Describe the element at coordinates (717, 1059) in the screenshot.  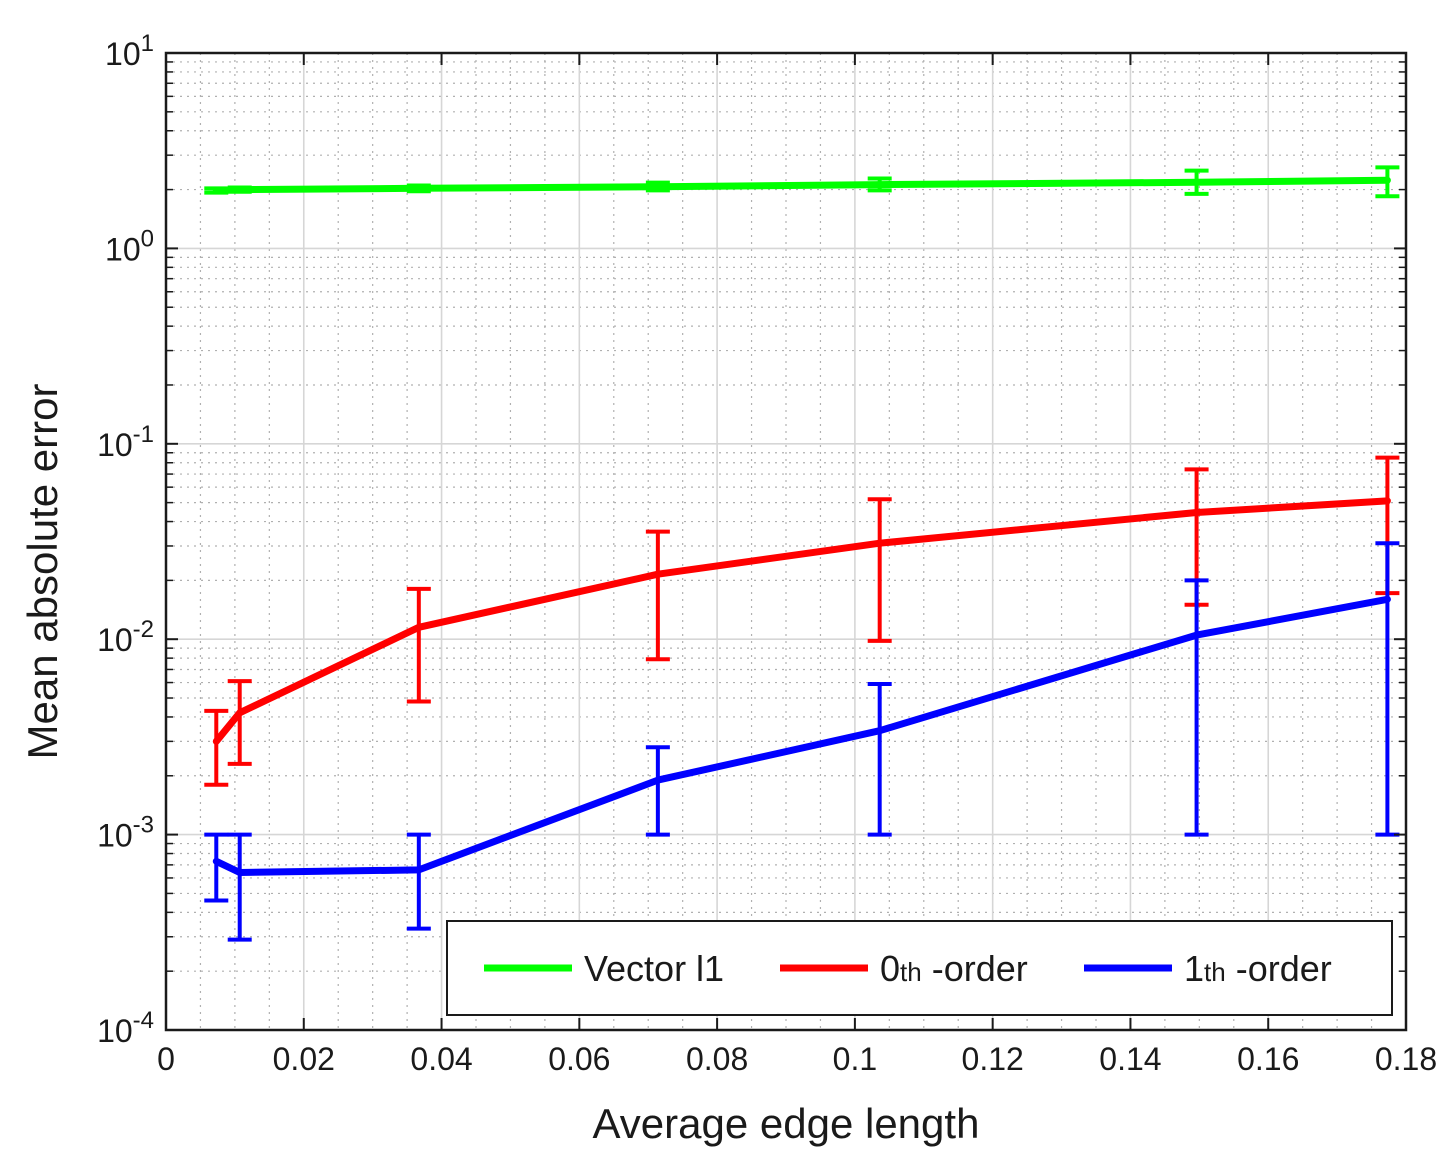
I see `x-tick-label: 0.08` at that location.